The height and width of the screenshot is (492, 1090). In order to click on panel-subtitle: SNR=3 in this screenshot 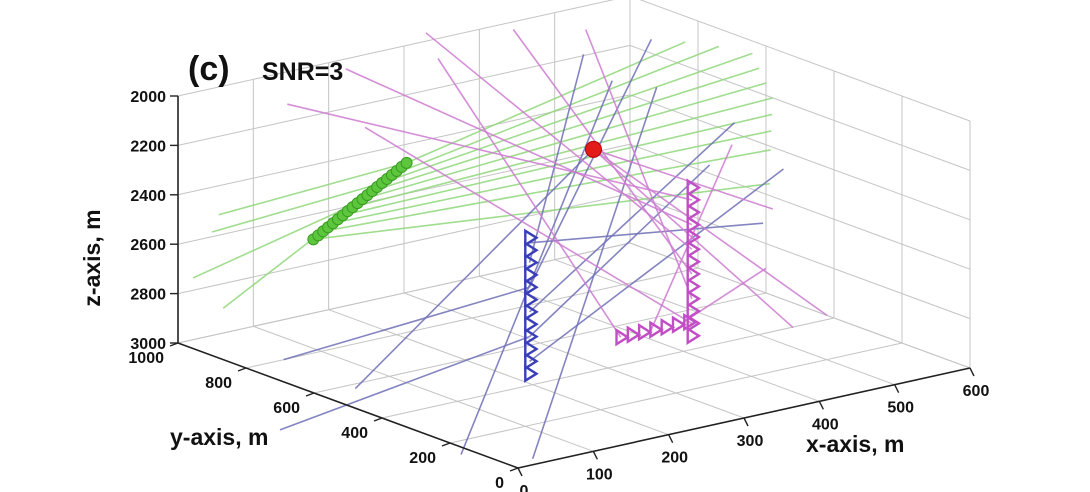, I will do `click(302, 72)`.